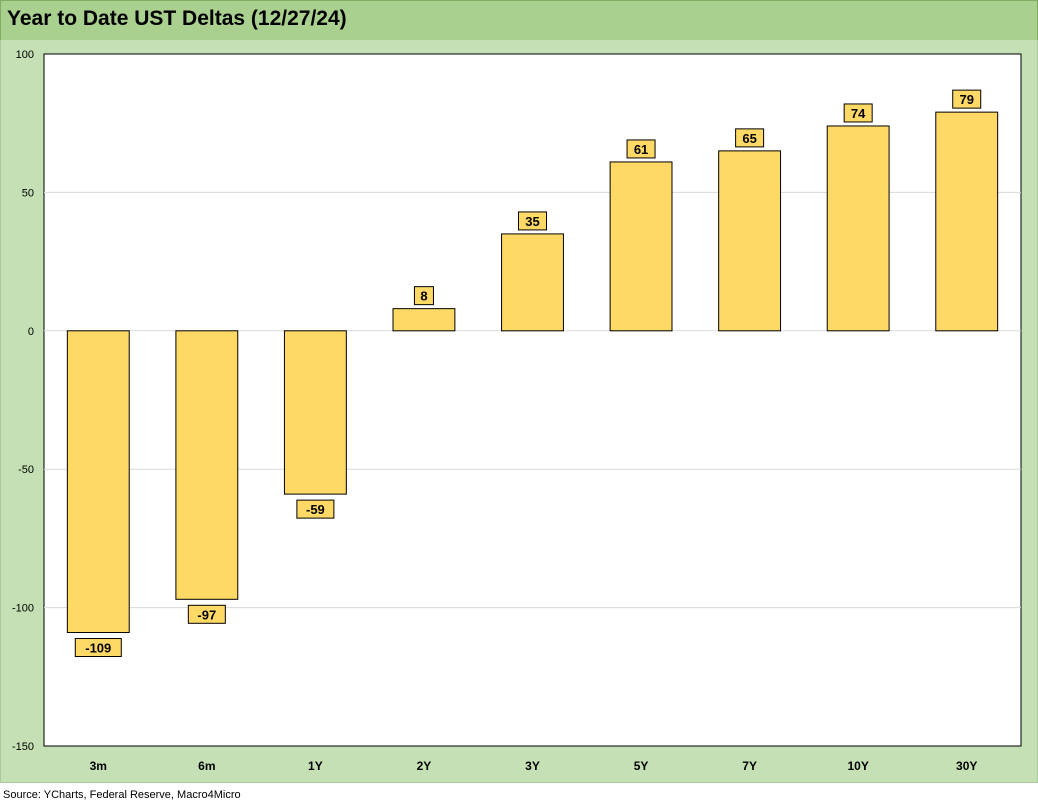 This screenshot has width=1038, height=809. I want to click on data-label-5Y: 61, so click(641, 149).